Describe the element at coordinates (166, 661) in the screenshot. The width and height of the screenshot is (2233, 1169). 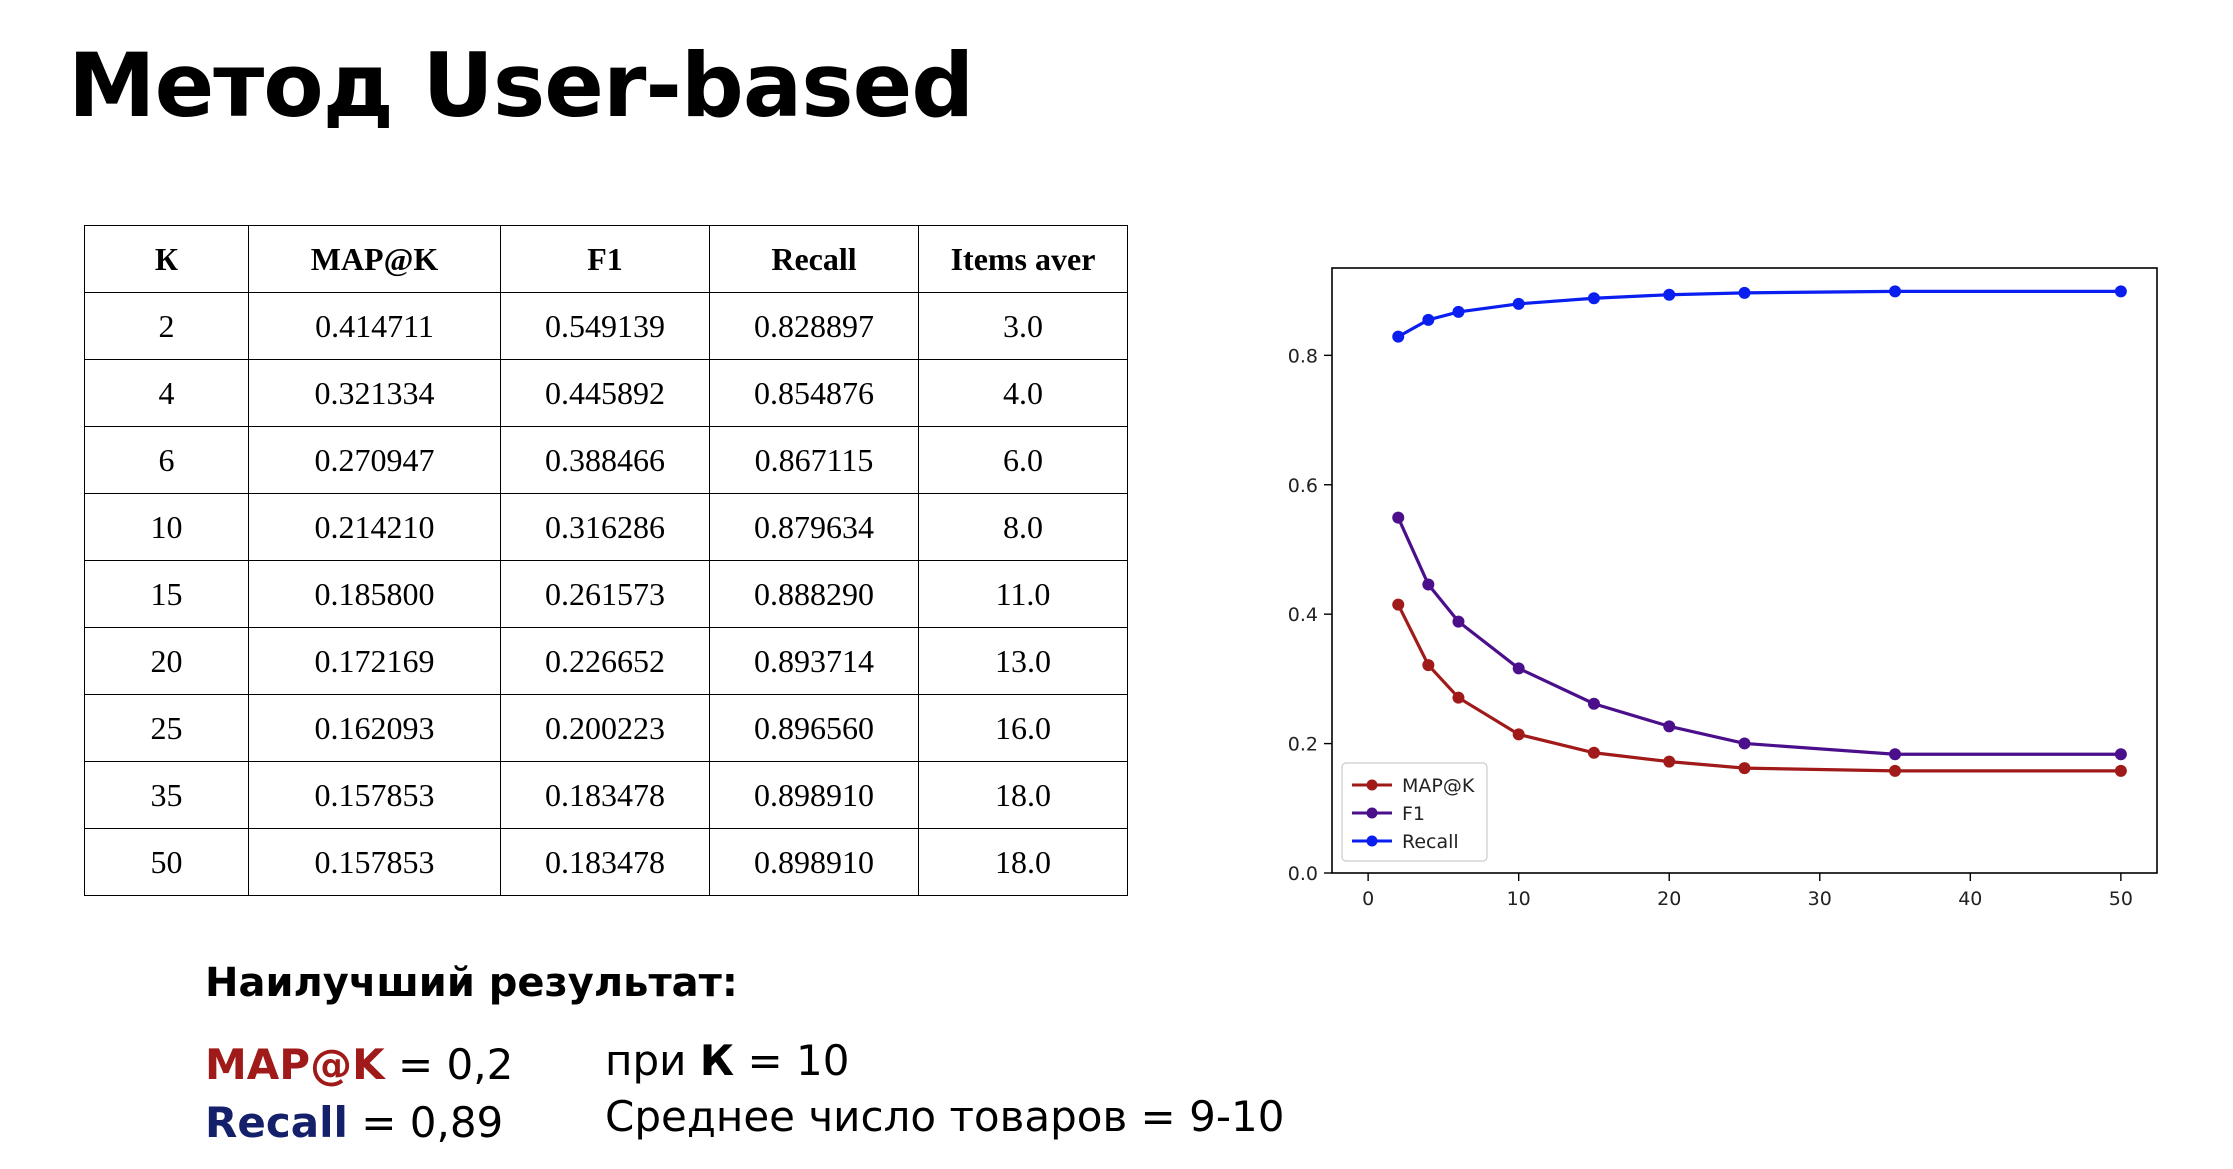
I see `cell-k: 20` at that location.